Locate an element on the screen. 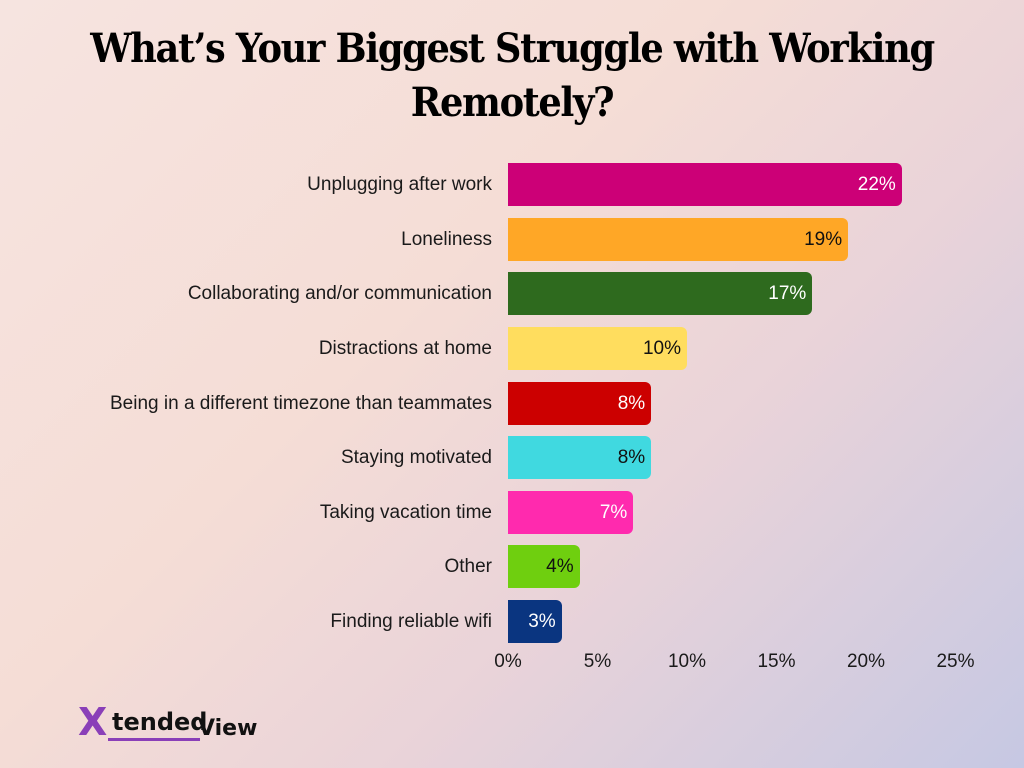 The width and height of the screenshot is (1024, 768). value-label: 10% is located at coordinates (661, 348).